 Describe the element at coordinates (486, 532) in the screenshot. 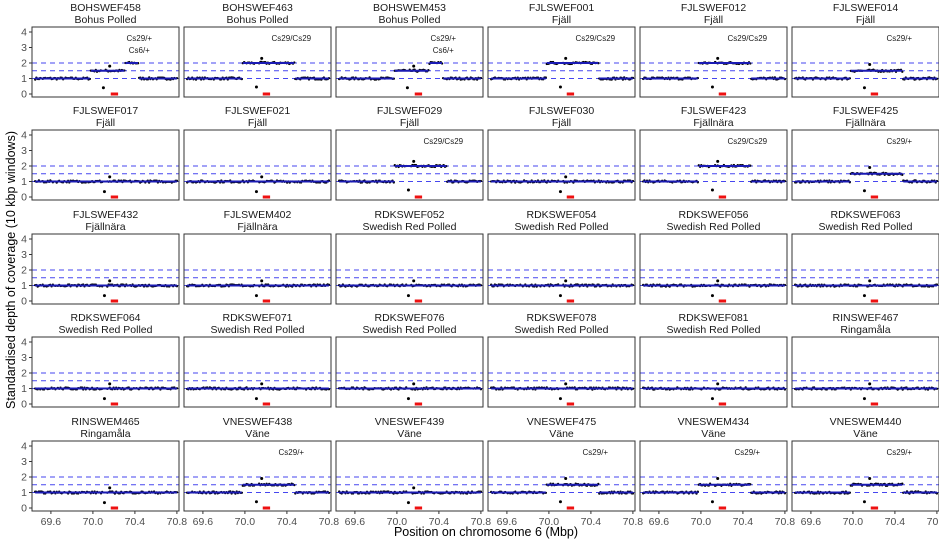

I see `x-axis-title: Position on chromosome 6 (Mbp)` at that location.